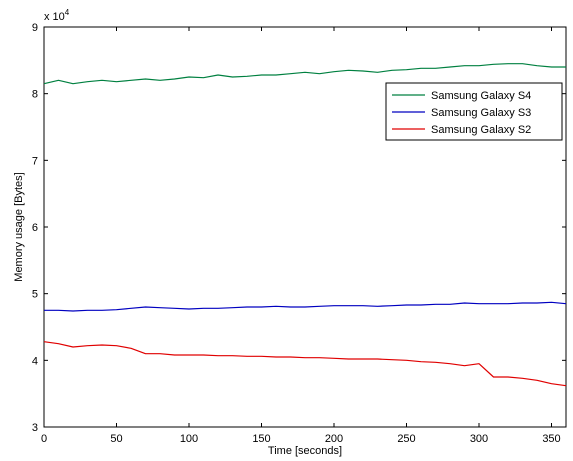 The height and width of the screenshot is (461, 573). Describe the element at coordinates (305, 451) in the screenshot. I see `x-axis-label: Time [seconds]` at that location.